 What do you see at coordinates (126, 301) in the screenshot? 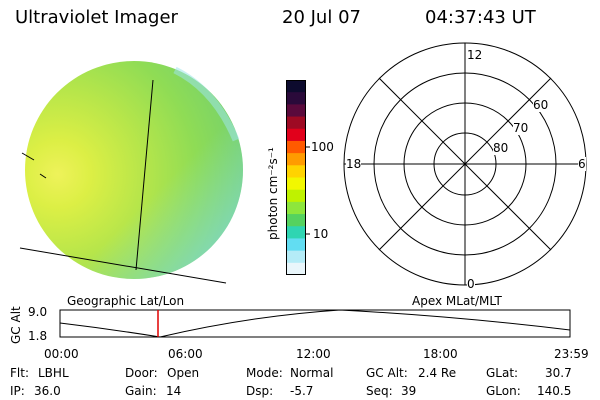
I see `left-panel-label: Geographic Lat/Lon` at bounding box center [126, 301].